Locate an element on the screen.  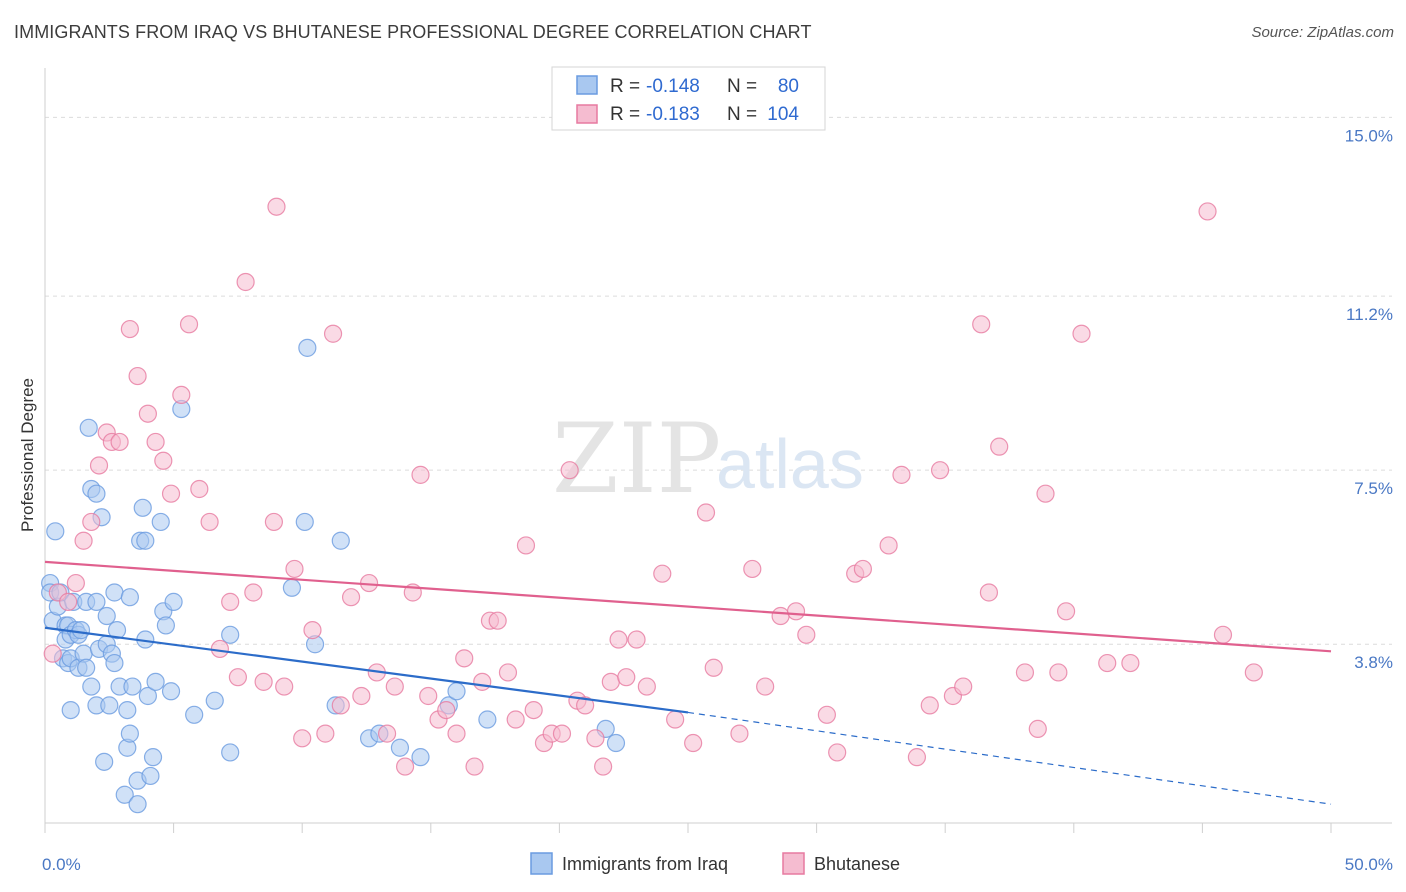
watermark-atlas: atlas is located at coordinates (790, 464).